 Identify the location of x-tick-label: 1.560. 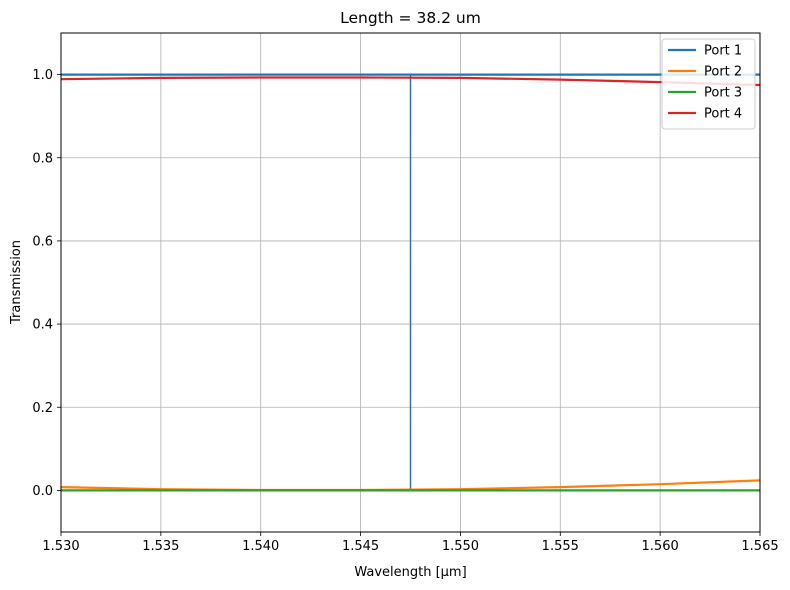
(660, 546).